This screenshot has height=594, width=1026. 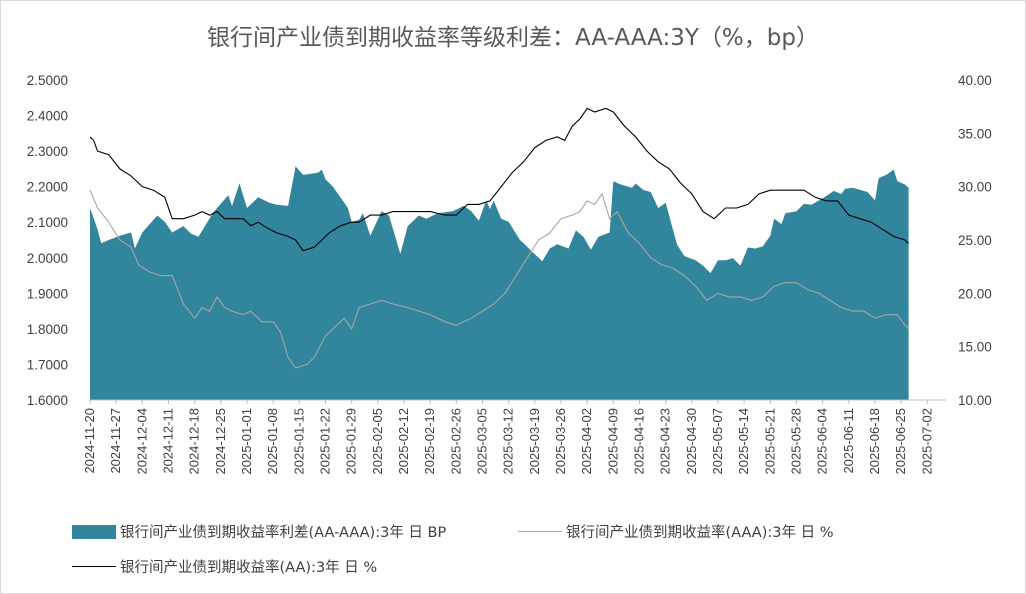 I want to click on x-tick-label: 2025-05-28, so click(x=796, y=441).